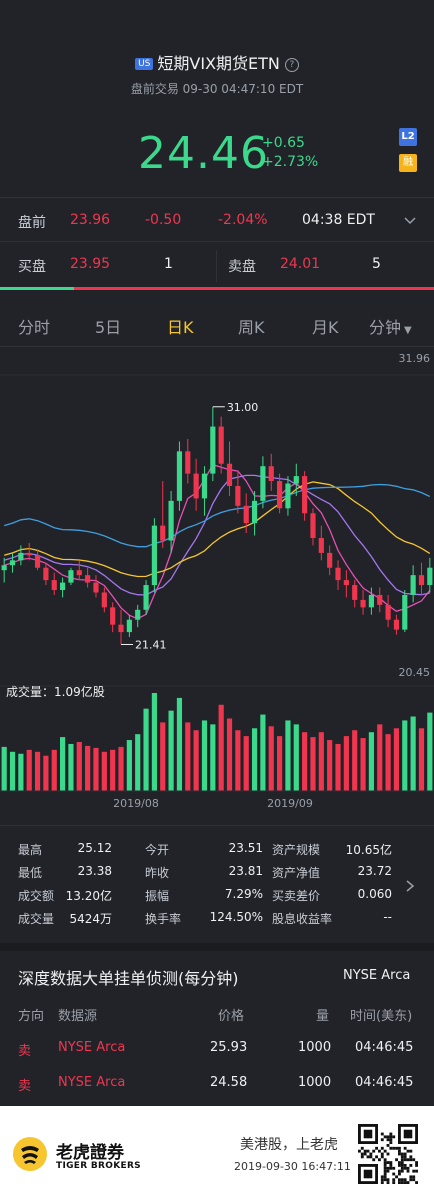 This screenshot has width=434, height=1200. Describe the element at coordinates (323, 1016) in the screenshot. I see `col-header-qty: 量` at that location.